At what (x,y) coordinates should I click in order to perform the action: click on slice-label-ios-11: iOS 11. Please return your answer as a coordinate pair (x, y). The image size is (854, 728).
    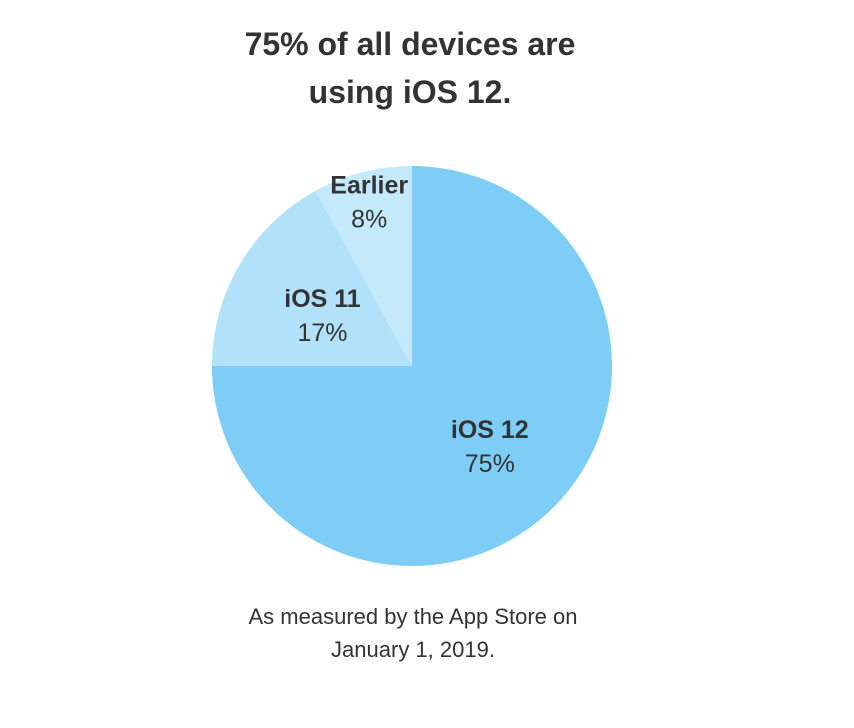
    Looking at the image, I should click on (322, 299).